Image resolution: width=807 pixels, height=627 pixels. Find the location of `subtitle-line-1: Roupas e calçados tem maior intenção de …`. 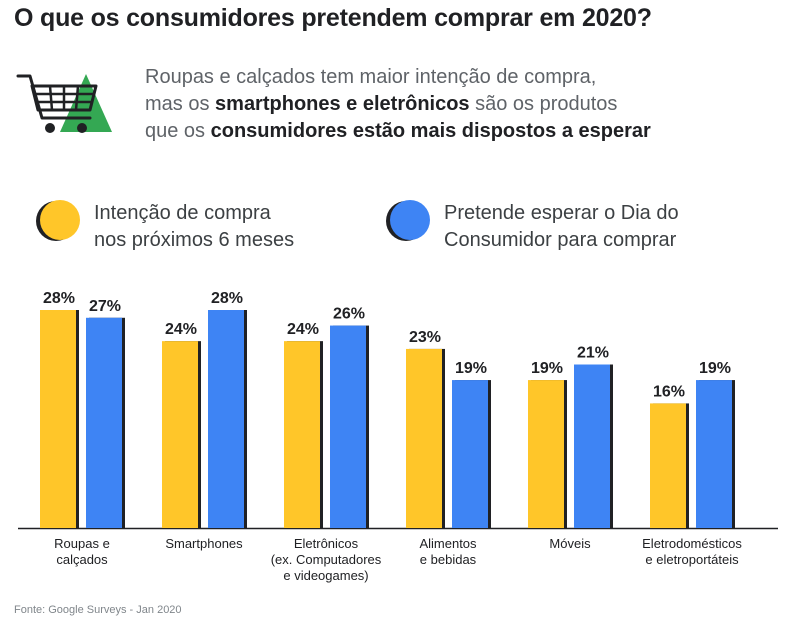

subtitle-line-1: Roupas e calçados tem maior intenção de … is located at coordinates (371, 77).